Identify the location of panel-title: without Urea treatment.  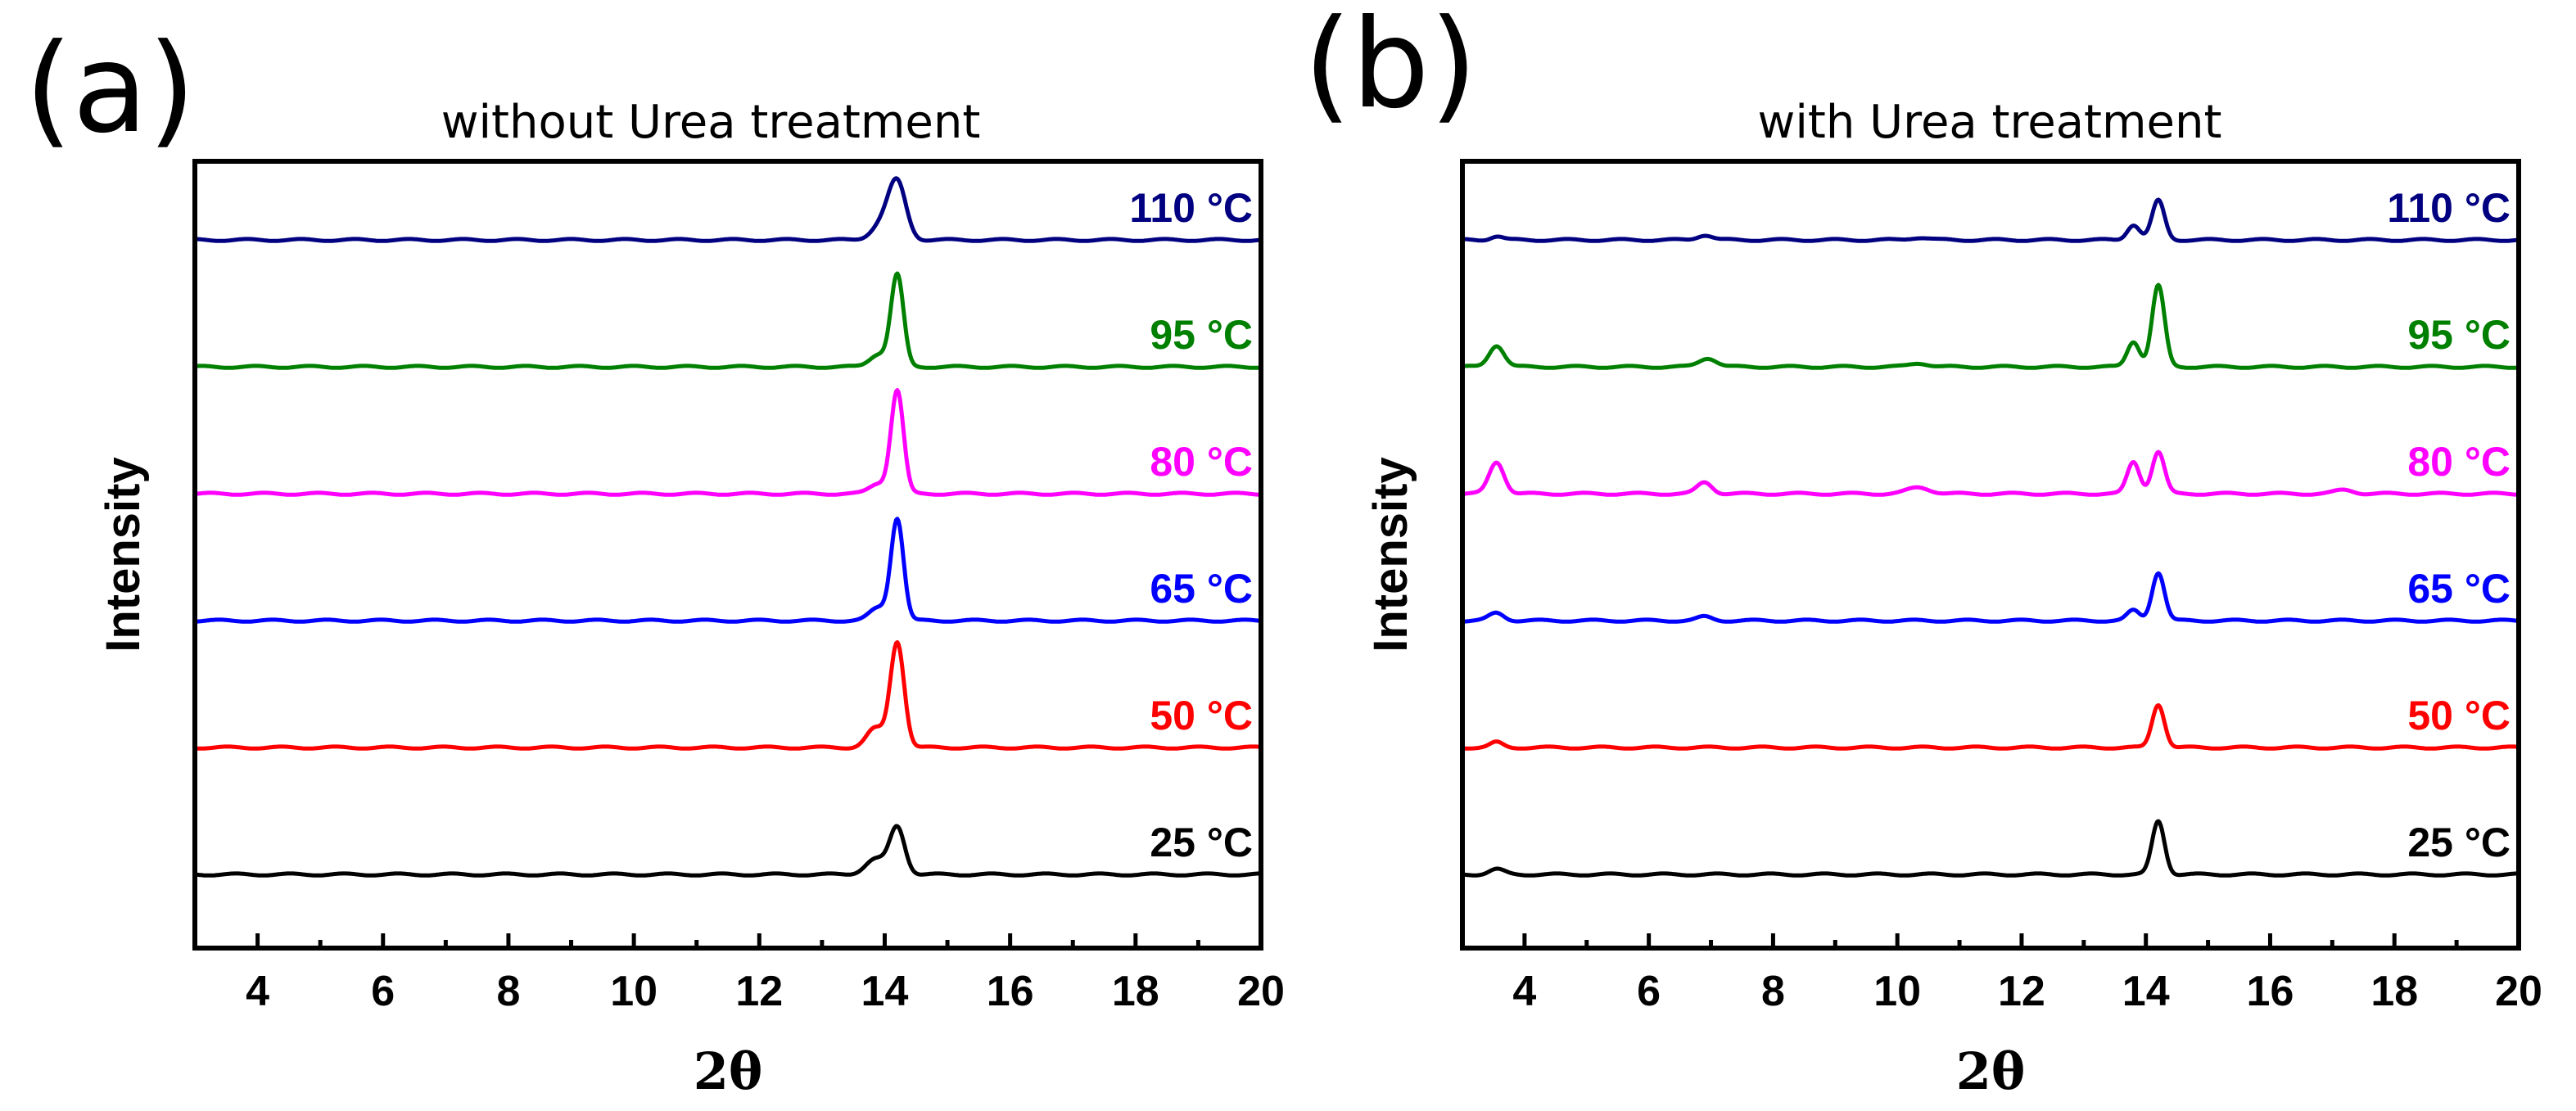
(711, 123).